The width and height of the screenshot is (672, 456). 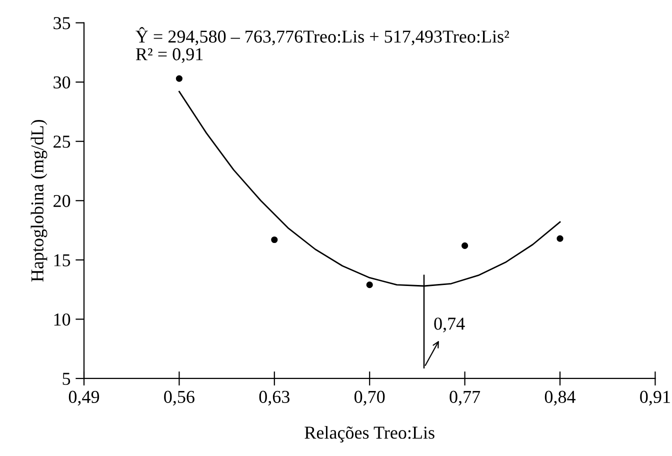 What do you see at coordinates (465, 398) in the screenshot?
I see `x-tick-label: 0,77` at bounding box center [465, 398].